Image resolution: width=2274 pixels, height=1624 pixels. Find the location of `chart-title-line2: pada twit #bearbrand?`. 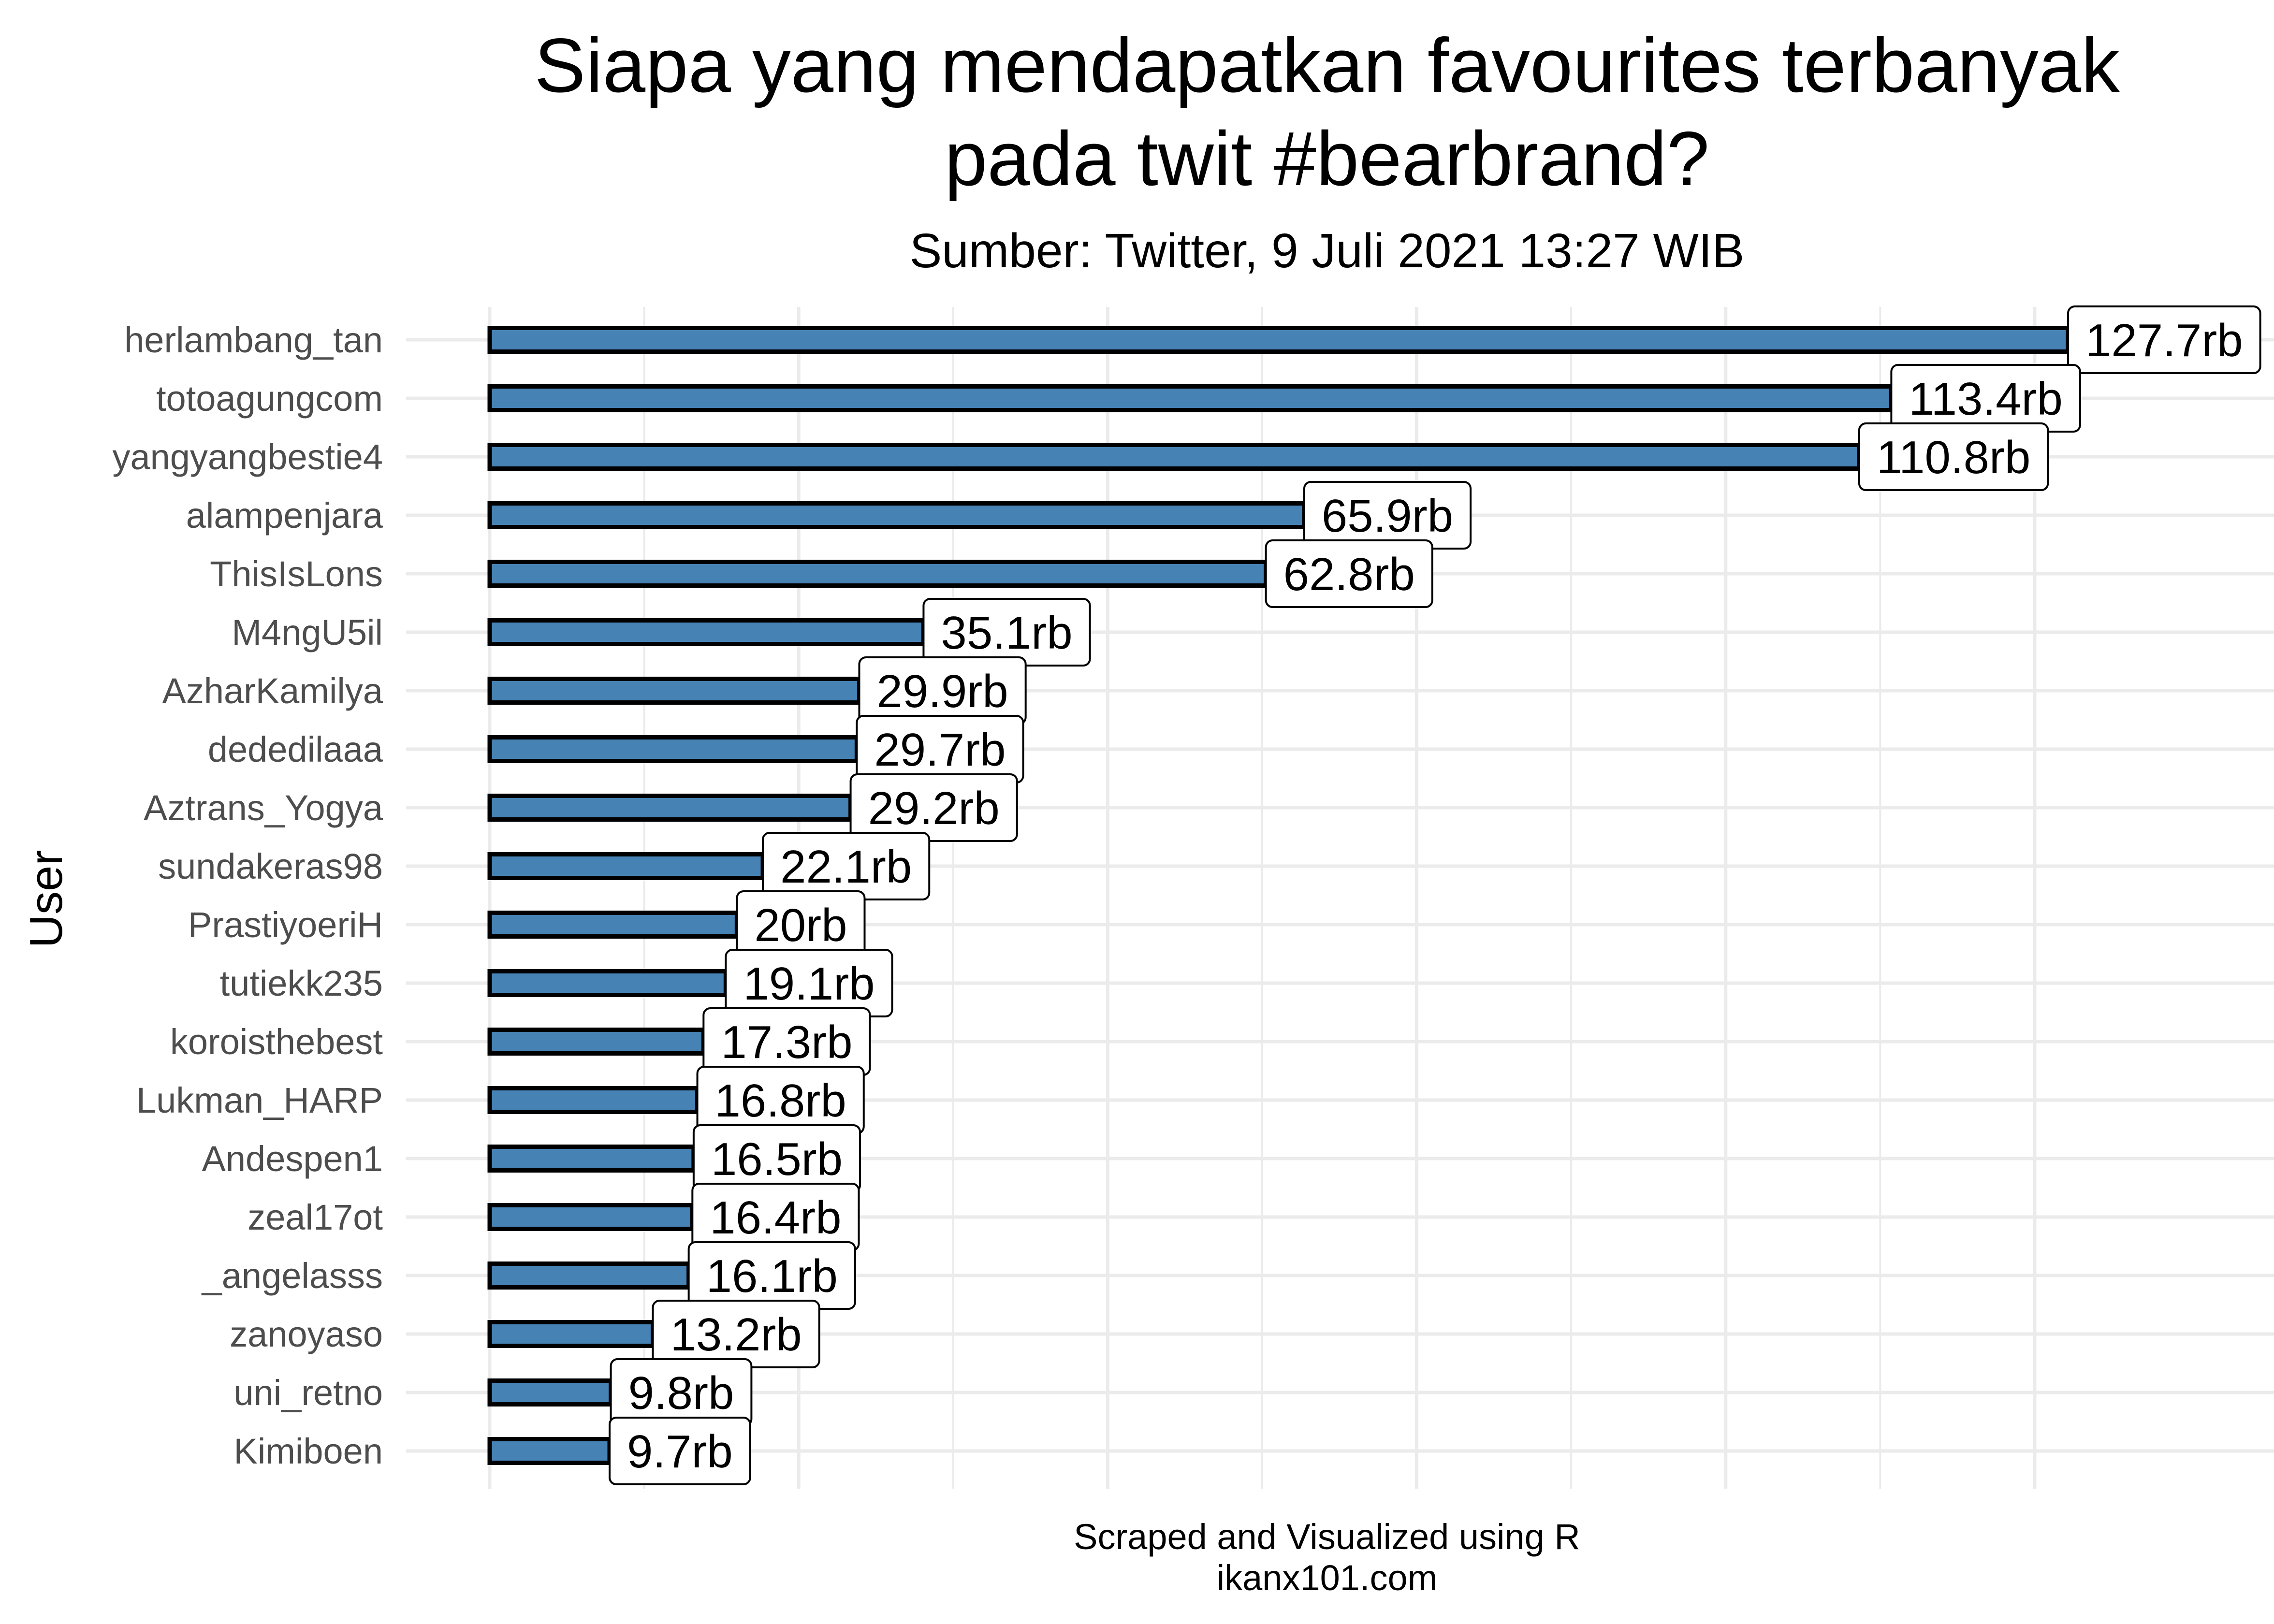

chart-title-line2: pada twit #bearbrand? is located at coordinates (1327, 159).